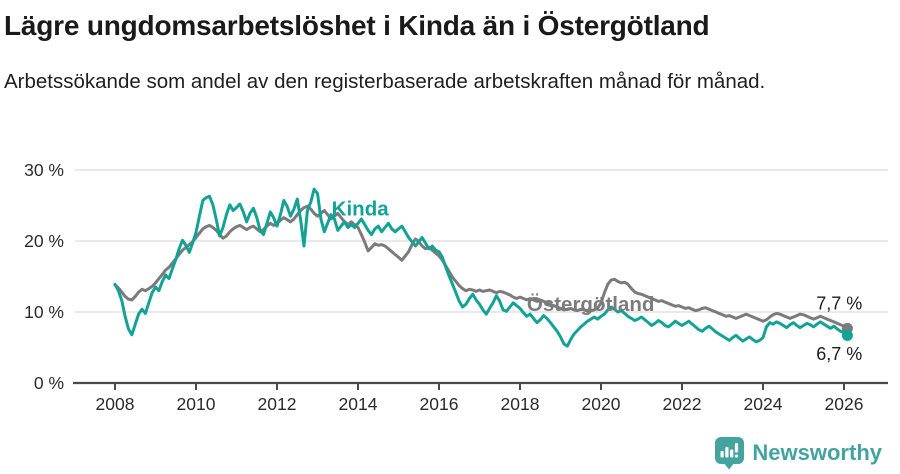 The image size is (900, 474). What do you see at coordinates (361, 208) in the screenshot?
I see `series-label-kinda: Kinda` at bounding box center [361, 208].